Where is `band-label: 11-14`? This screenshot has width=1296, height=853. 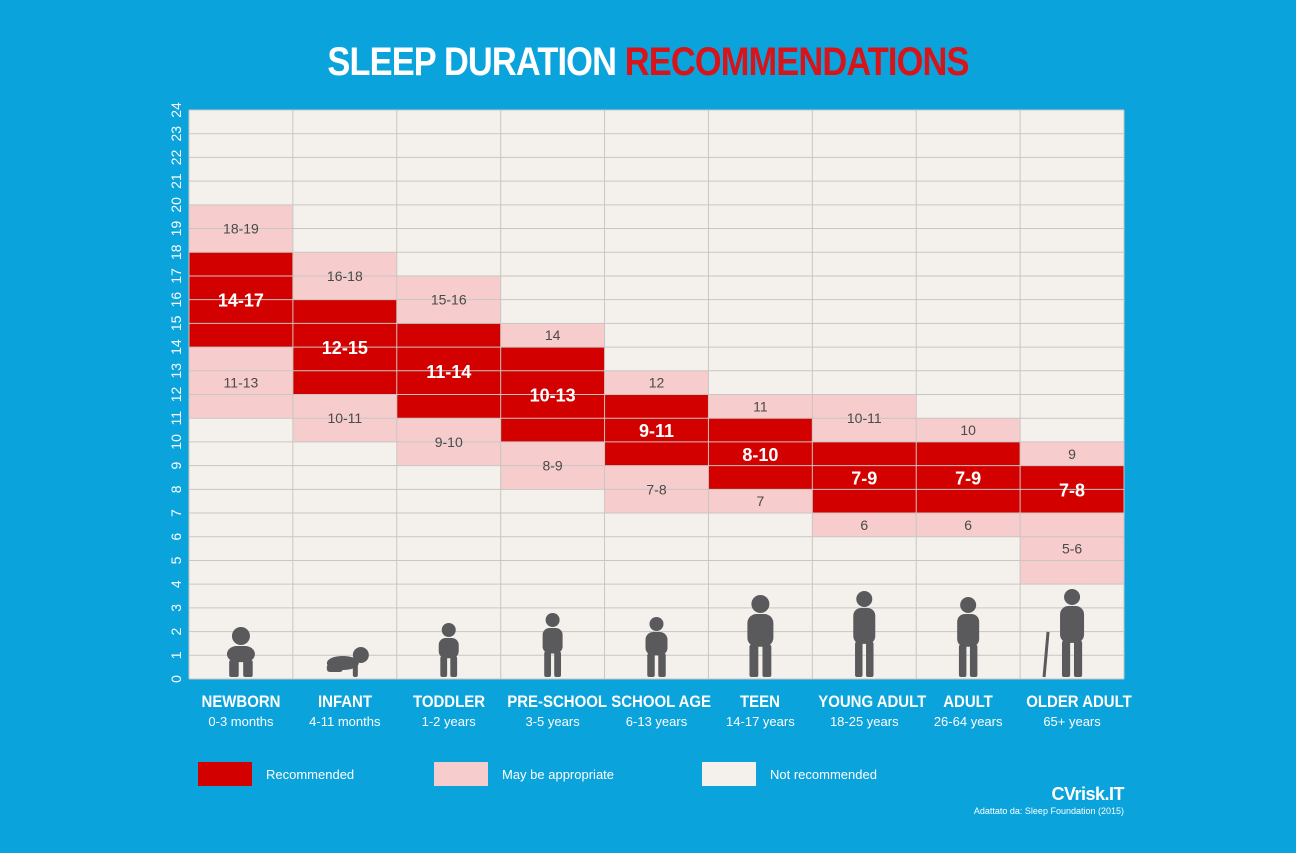
band-label: 11-14 is located at coordinates (448, 372).